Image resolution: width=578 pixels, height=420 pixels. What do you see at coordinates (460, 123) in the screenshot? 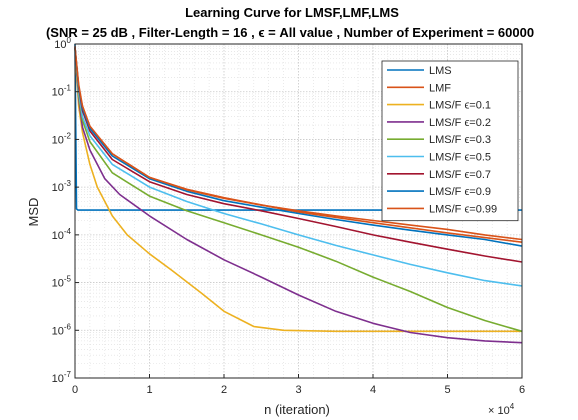
I see `legend-entry: LMS/F ϵ=0.2` at bounding box center [460, 123].